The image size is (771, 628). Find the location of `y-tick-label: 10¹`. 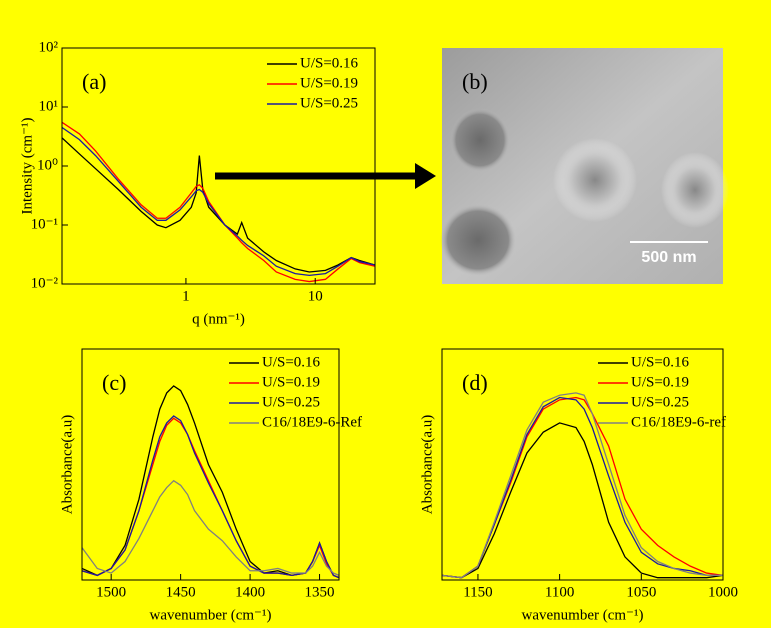

y-tick-label: 10¹ is located at coordinates (49, 106).